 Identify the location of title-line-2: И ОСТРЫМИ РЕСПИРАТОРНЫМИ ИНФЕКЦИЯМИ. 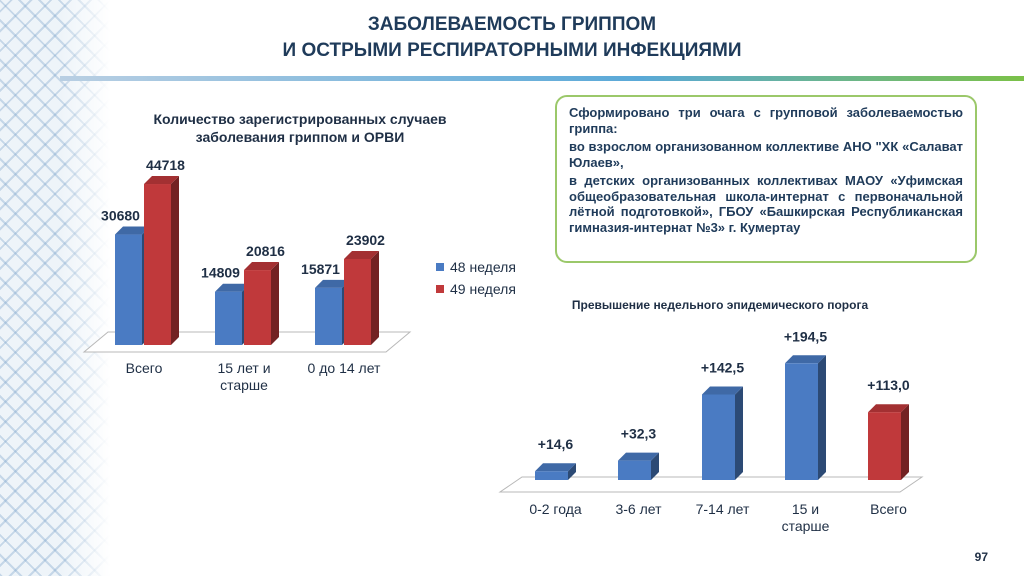
(512, 50).